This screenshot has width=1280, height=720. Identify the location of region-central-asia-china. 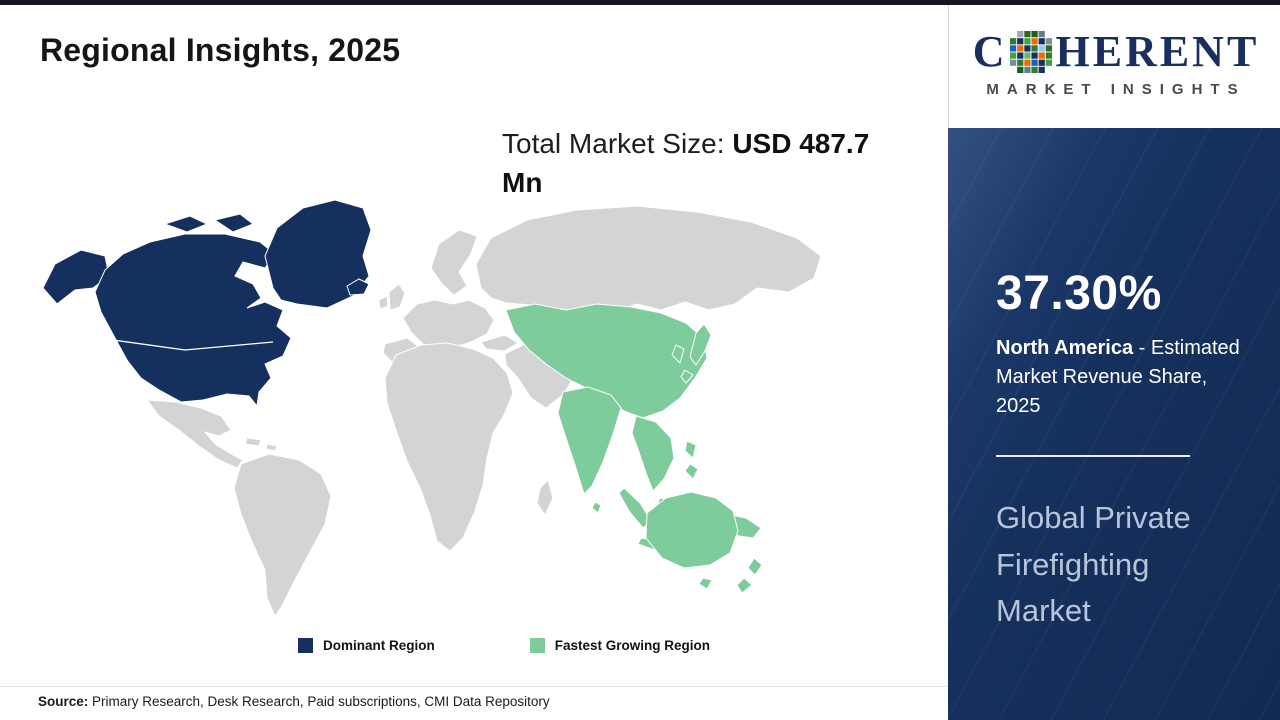
(606, 361).